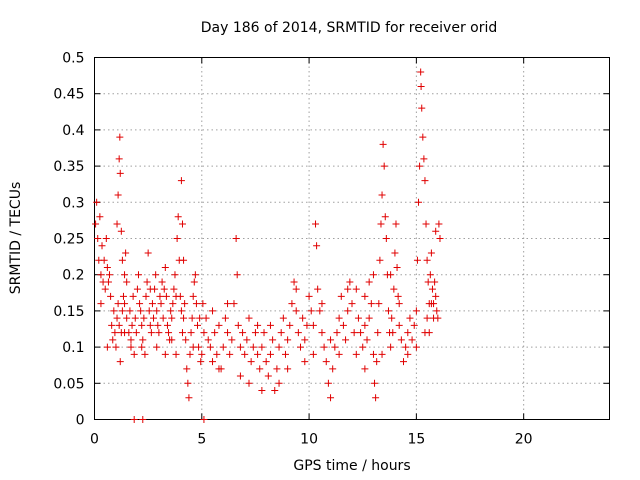 This screenshot has height=480, width=640. What do you see at coordinates (68, 95) in the screenshot?
I see `y-tick-label: 0.45` at bounding box center [68, 95].